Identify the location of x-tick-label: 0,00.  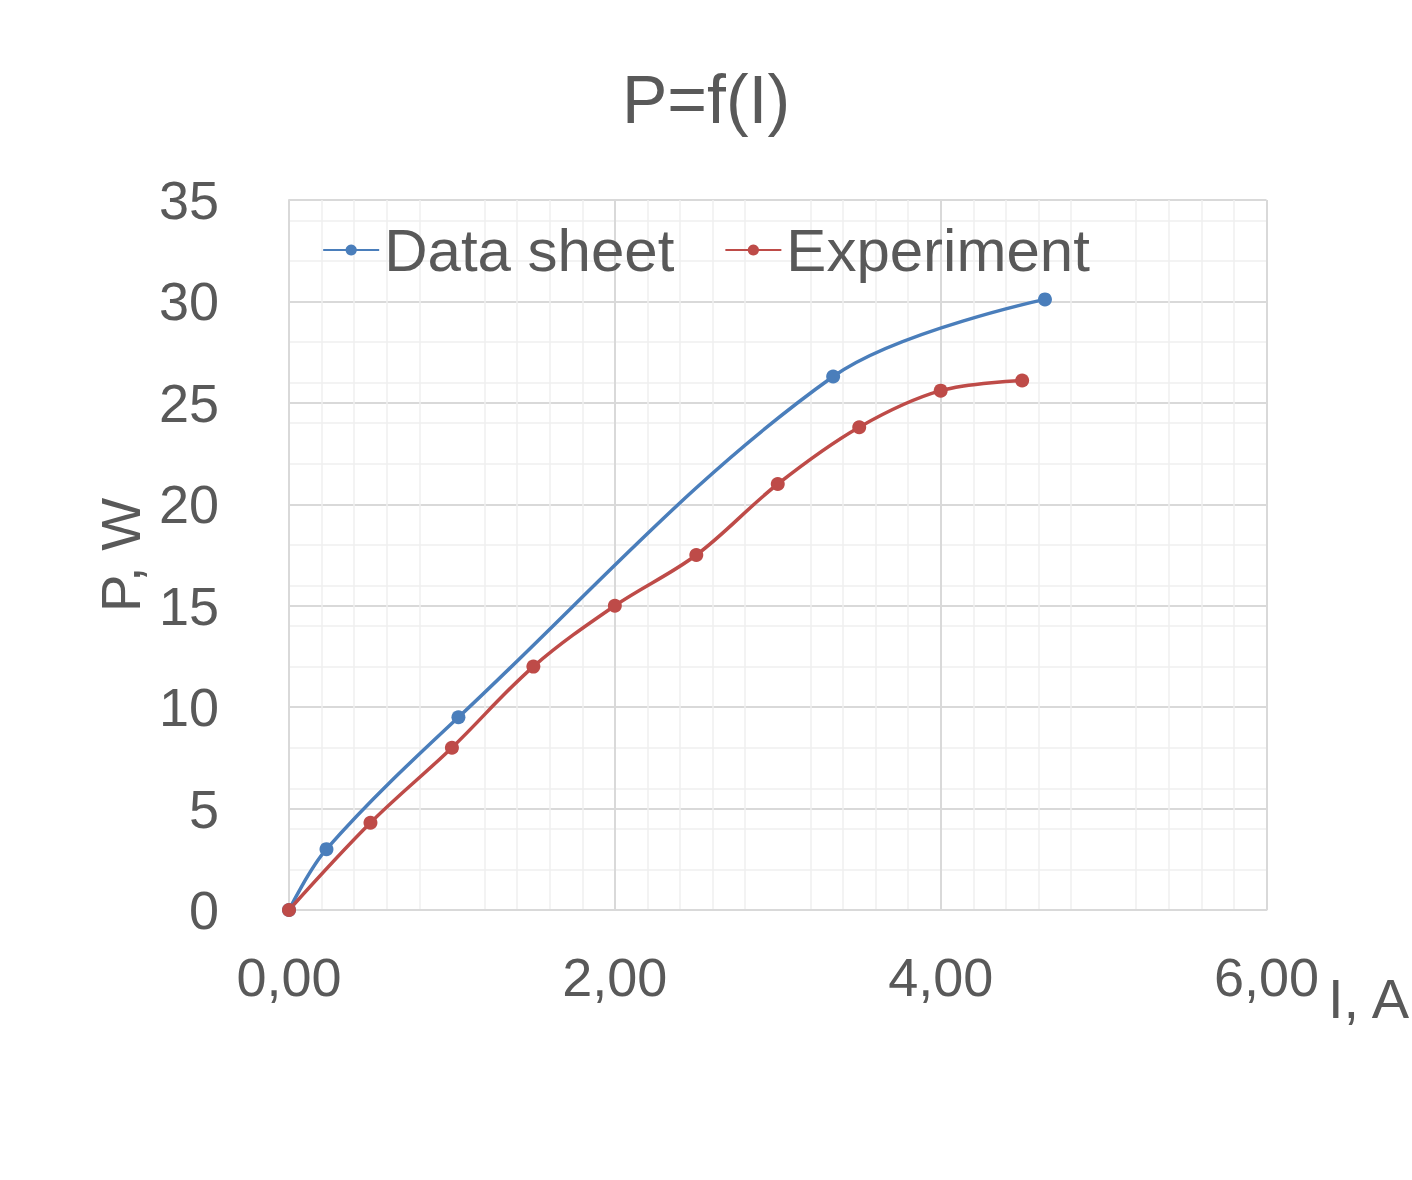
(289, 977).